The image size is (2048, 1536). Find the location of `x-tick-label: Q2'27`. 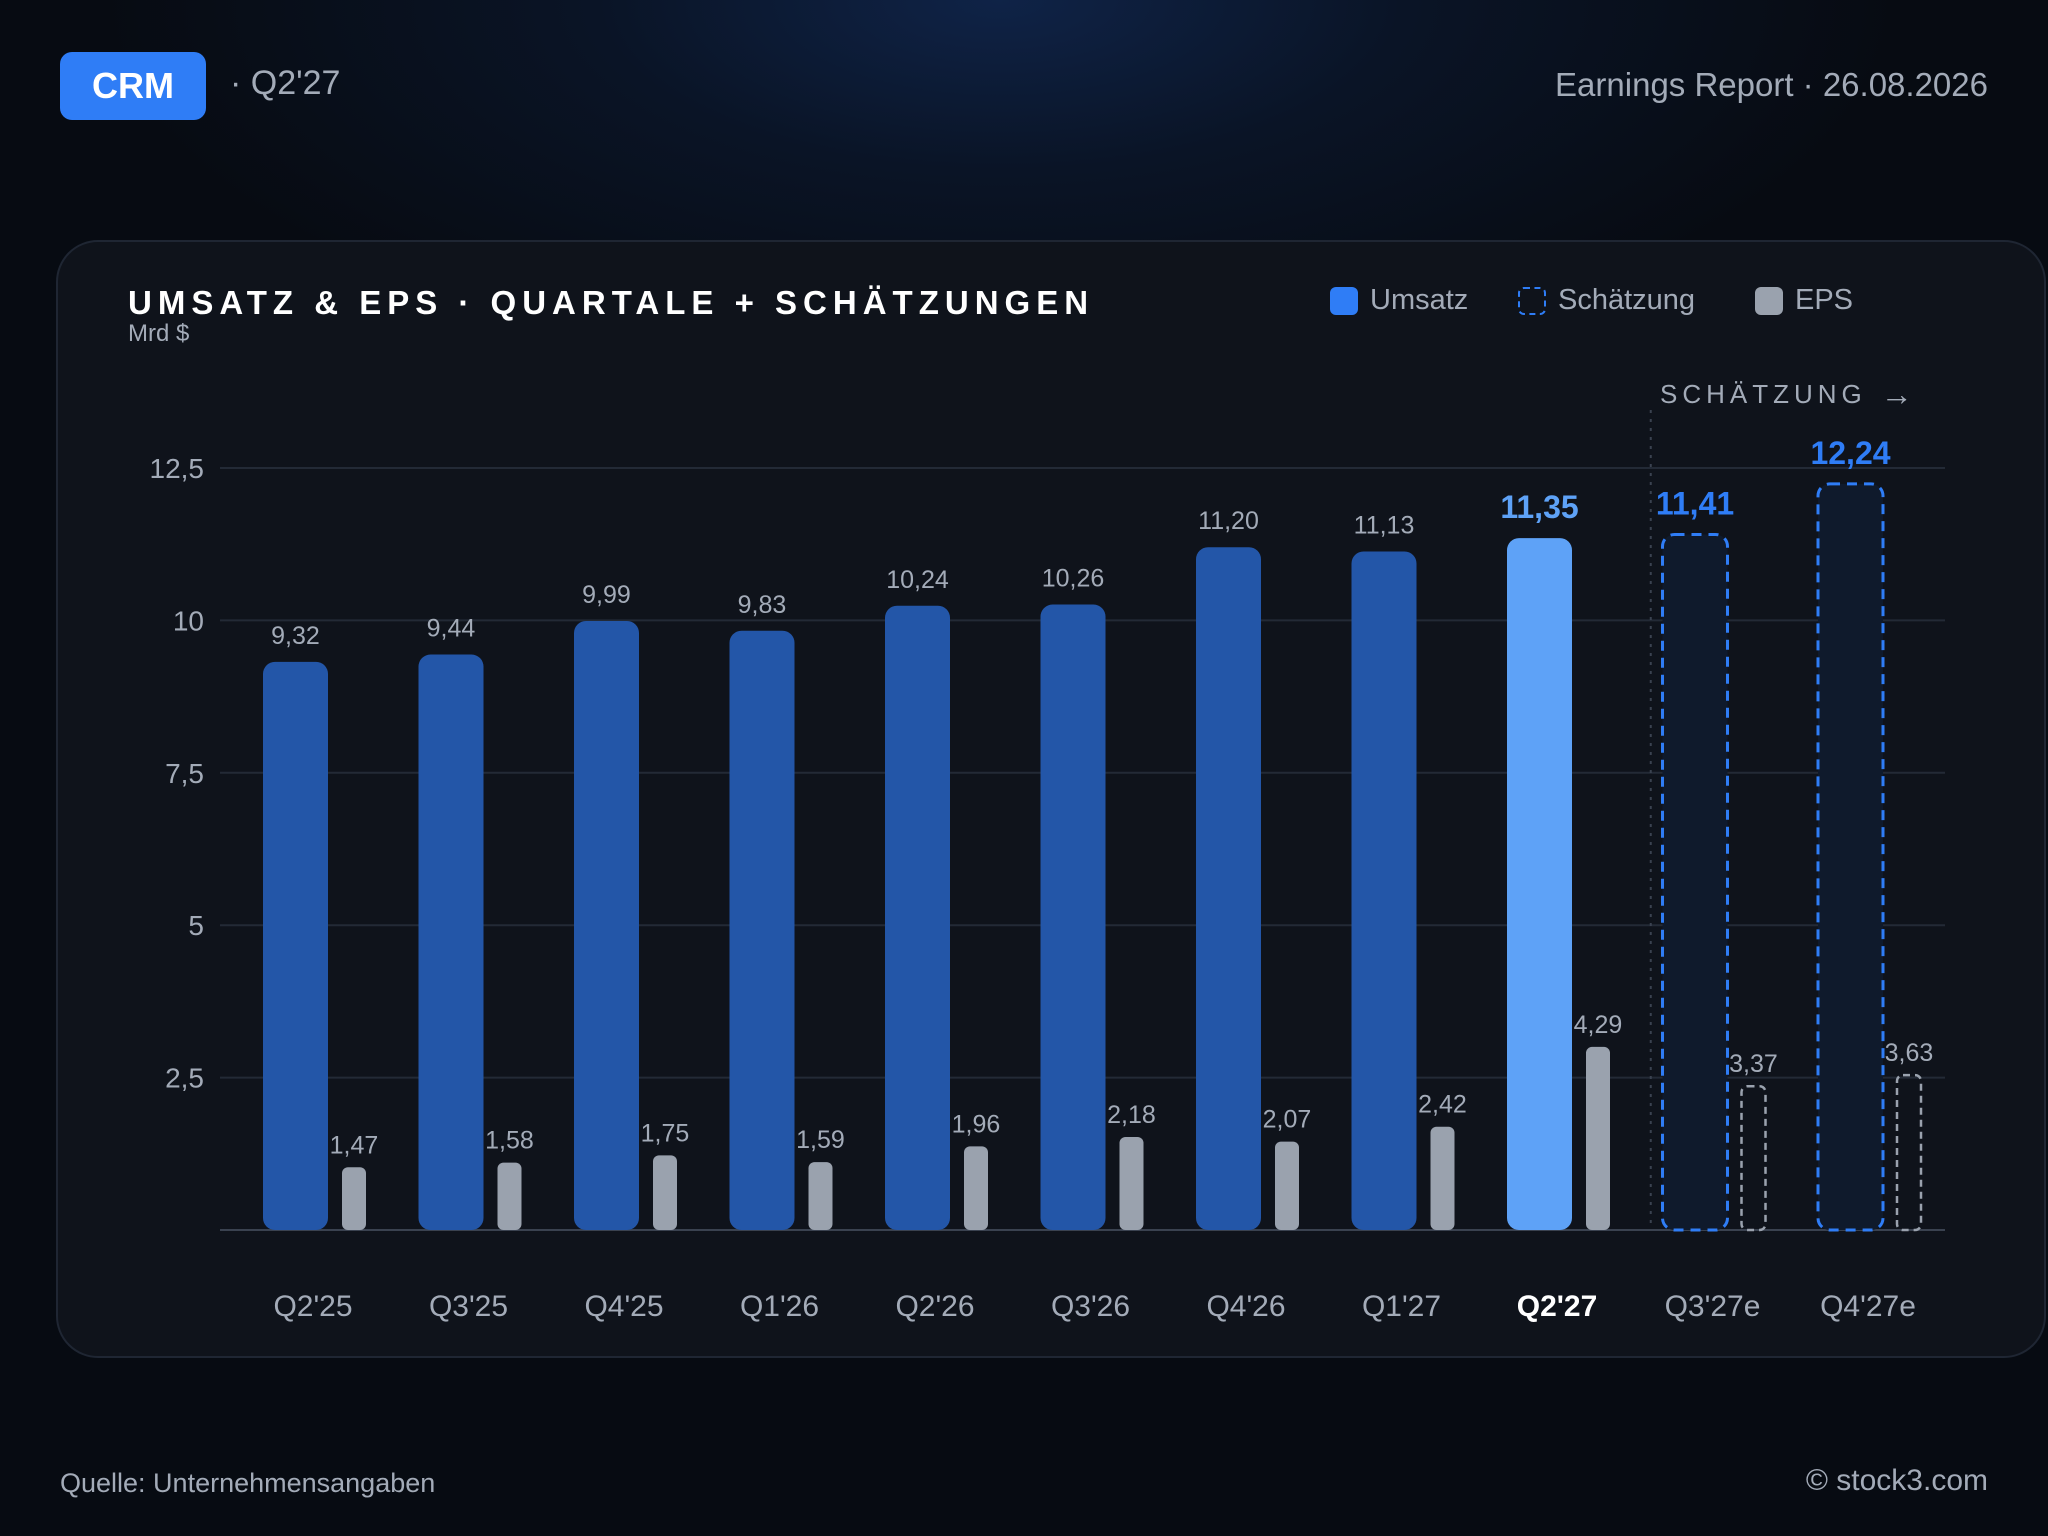

x-tick-label: Q2'27 is located at coordinates (1557, 1306).